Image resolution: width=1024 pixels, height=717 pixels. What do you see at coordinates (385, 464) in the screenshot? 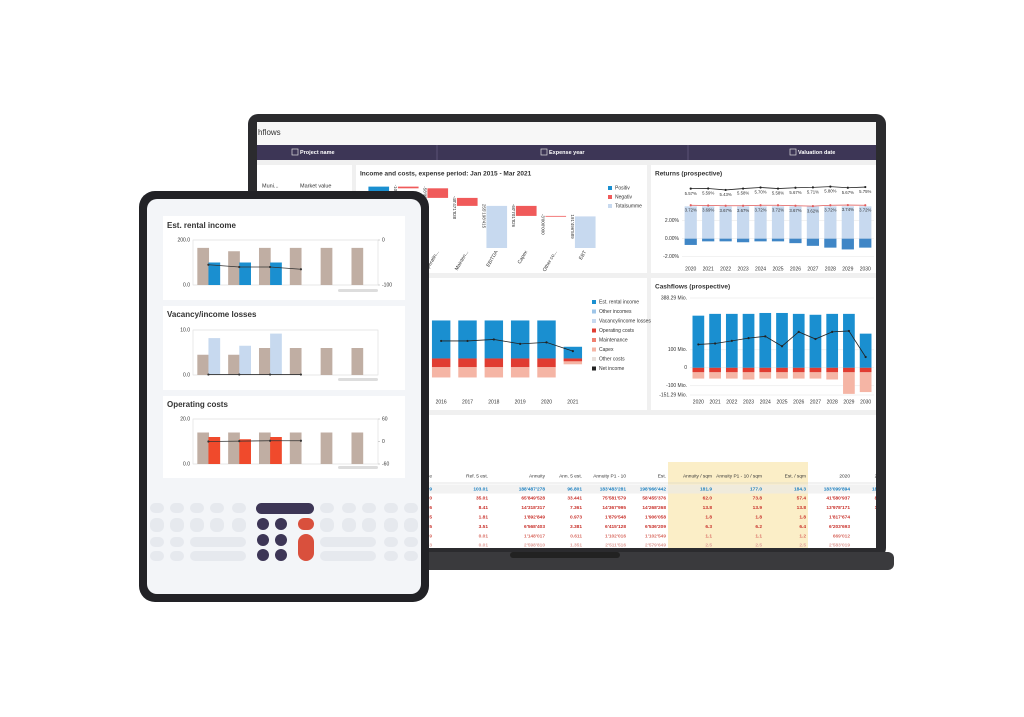
I see `y2-tick-label: -60` at bounding box center [385, 464].